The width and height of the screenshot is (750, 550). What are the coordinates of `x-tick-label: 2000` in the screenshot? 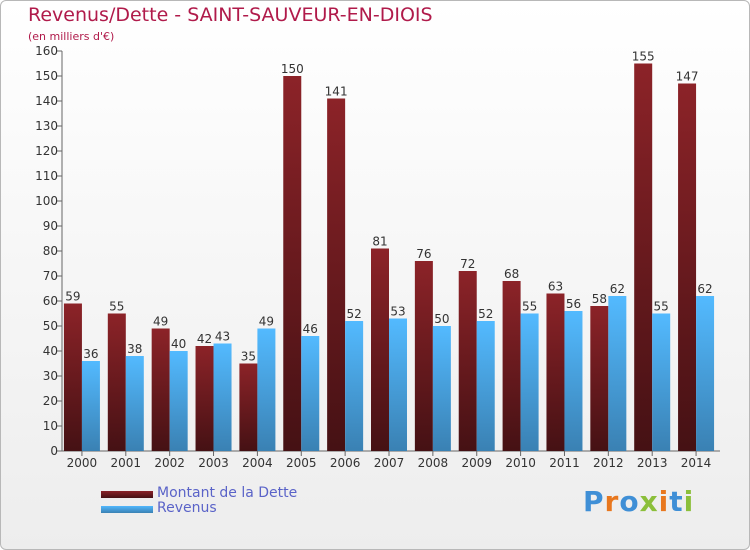 It's located at (82, 463).